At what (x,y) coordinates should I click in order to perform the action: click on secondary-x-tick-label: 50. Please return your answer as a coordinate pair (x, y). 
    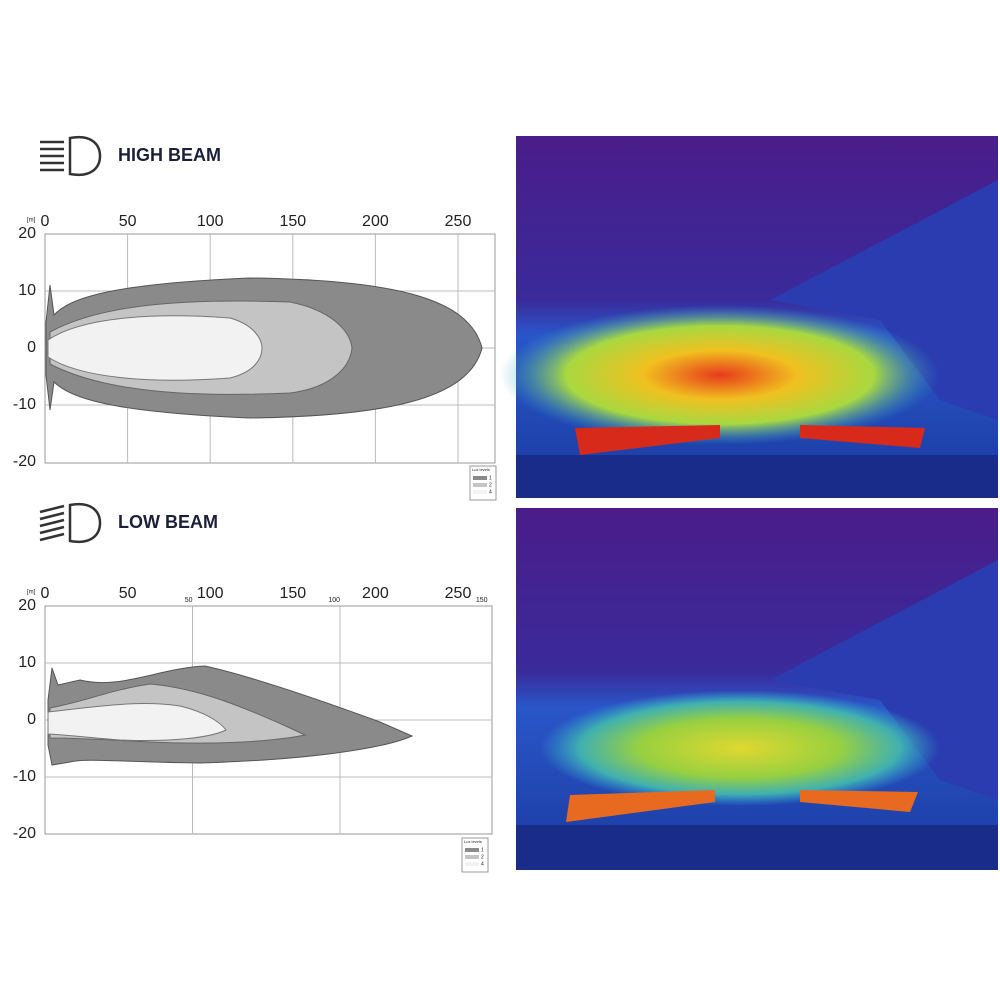
    Looking at the image, I should click on (189, 600).